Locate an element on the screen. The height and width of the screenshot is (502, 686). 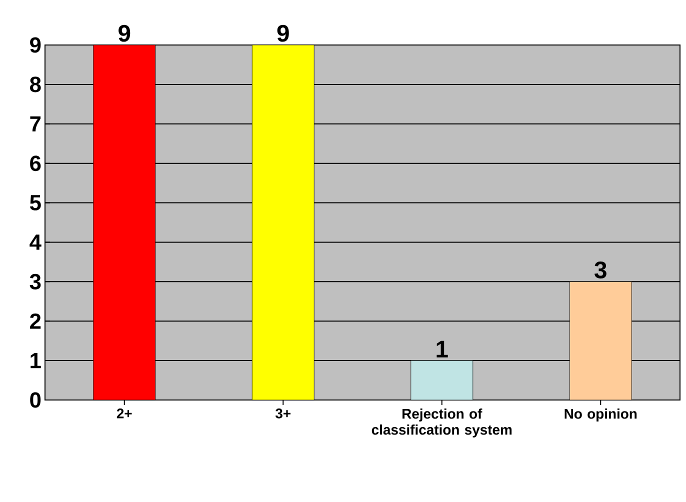
y-tick-label: 4 is located at coordinates (36, 242).